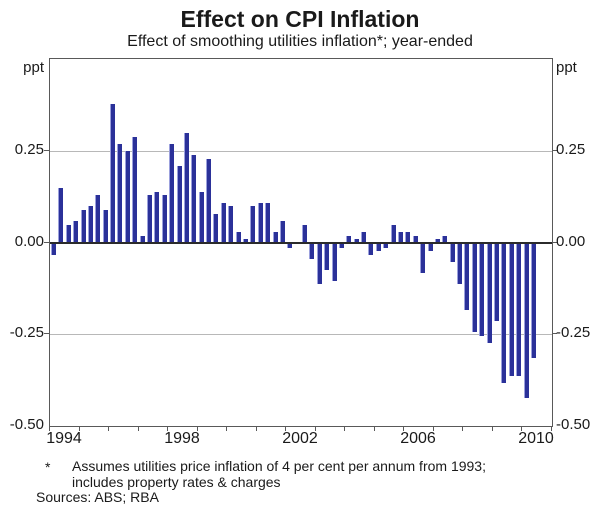 The height and width of the screenshot is (508, 600). I want to click on sources-line: Sources: ABS; RBA, so click(97, 497).